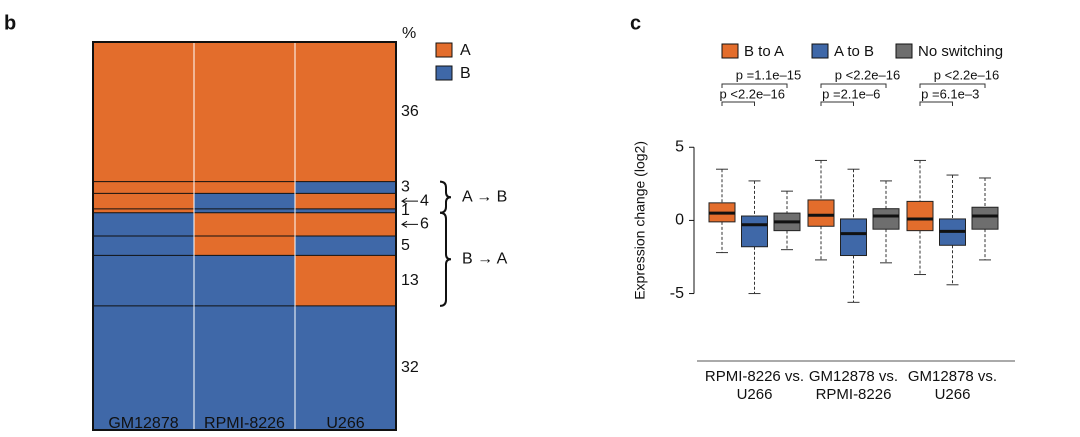 The height and width of the screenshot is (437, 1080). What do you see at coordinates (10, 23) in the screenshot?
I see `panel-label: b` at bounding box center [10, 23].